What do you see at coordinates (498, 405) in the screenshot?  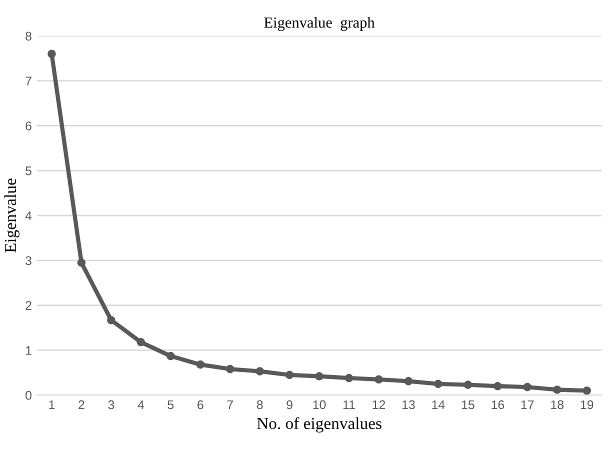 I see `x-tick-label: 16` at bounding box center [498, 405].